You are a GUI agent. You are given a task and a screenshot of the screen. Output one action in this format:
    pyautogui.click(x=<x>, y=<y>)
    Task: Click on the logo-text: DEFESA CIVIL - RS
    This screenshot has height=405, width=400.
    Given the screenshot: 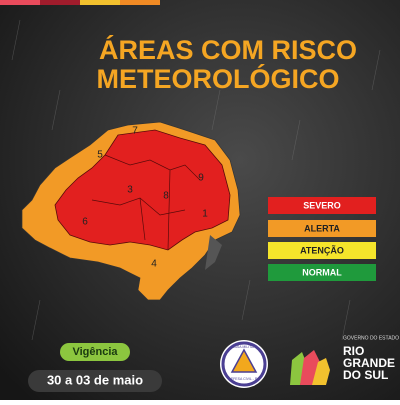 What is the action you would take?
    pyautogui.click(x=244, y=379)
    